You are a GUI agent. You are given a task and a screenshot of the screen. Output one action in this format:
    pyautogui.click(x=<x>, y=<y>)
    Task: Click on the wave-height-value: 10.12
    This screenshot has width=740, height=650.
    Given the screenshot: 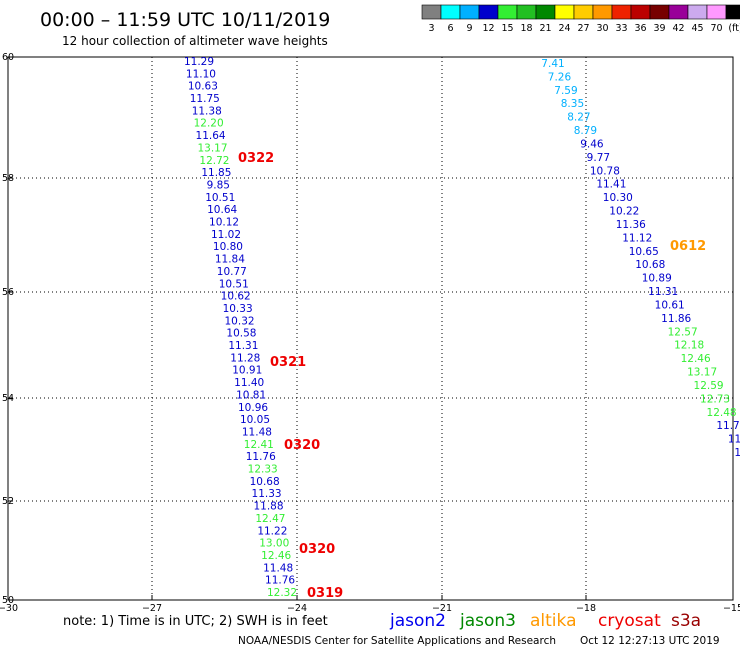 What is the action you would take?
    pyautogui.click(x=224, y=223)
    